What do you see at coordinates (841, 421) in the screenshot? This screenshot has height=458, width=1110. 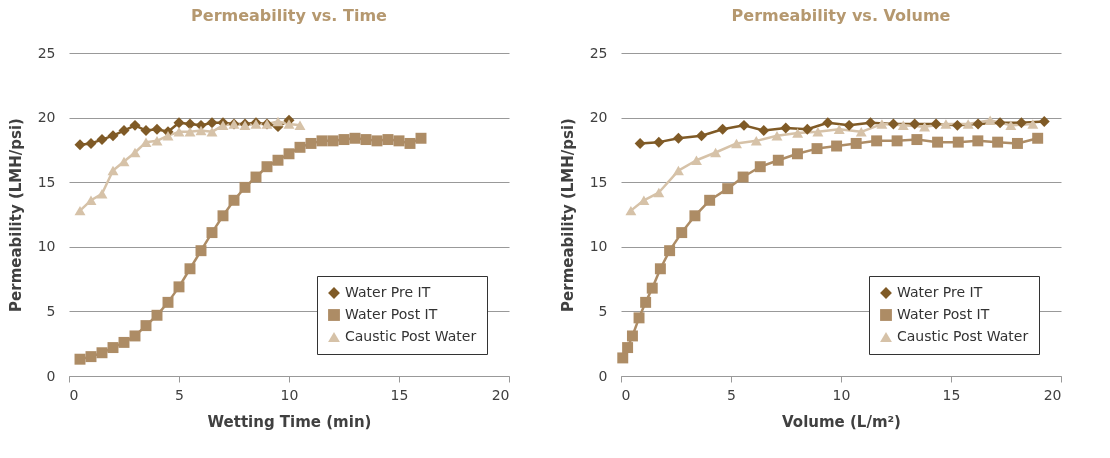 I see `x-axis-title: Volume (L/m²)` at bounding box center [841, 421].